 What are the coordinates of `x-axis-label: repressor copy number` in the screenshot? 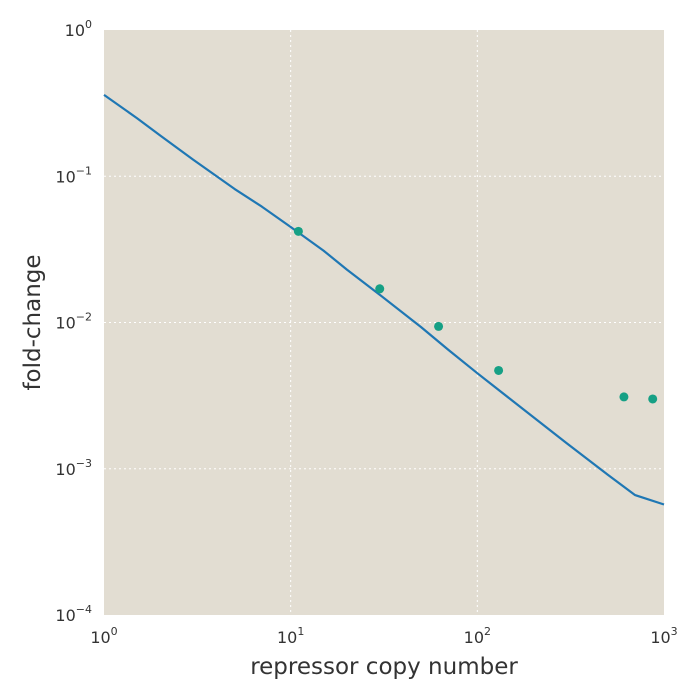 It's located at (384, 667).